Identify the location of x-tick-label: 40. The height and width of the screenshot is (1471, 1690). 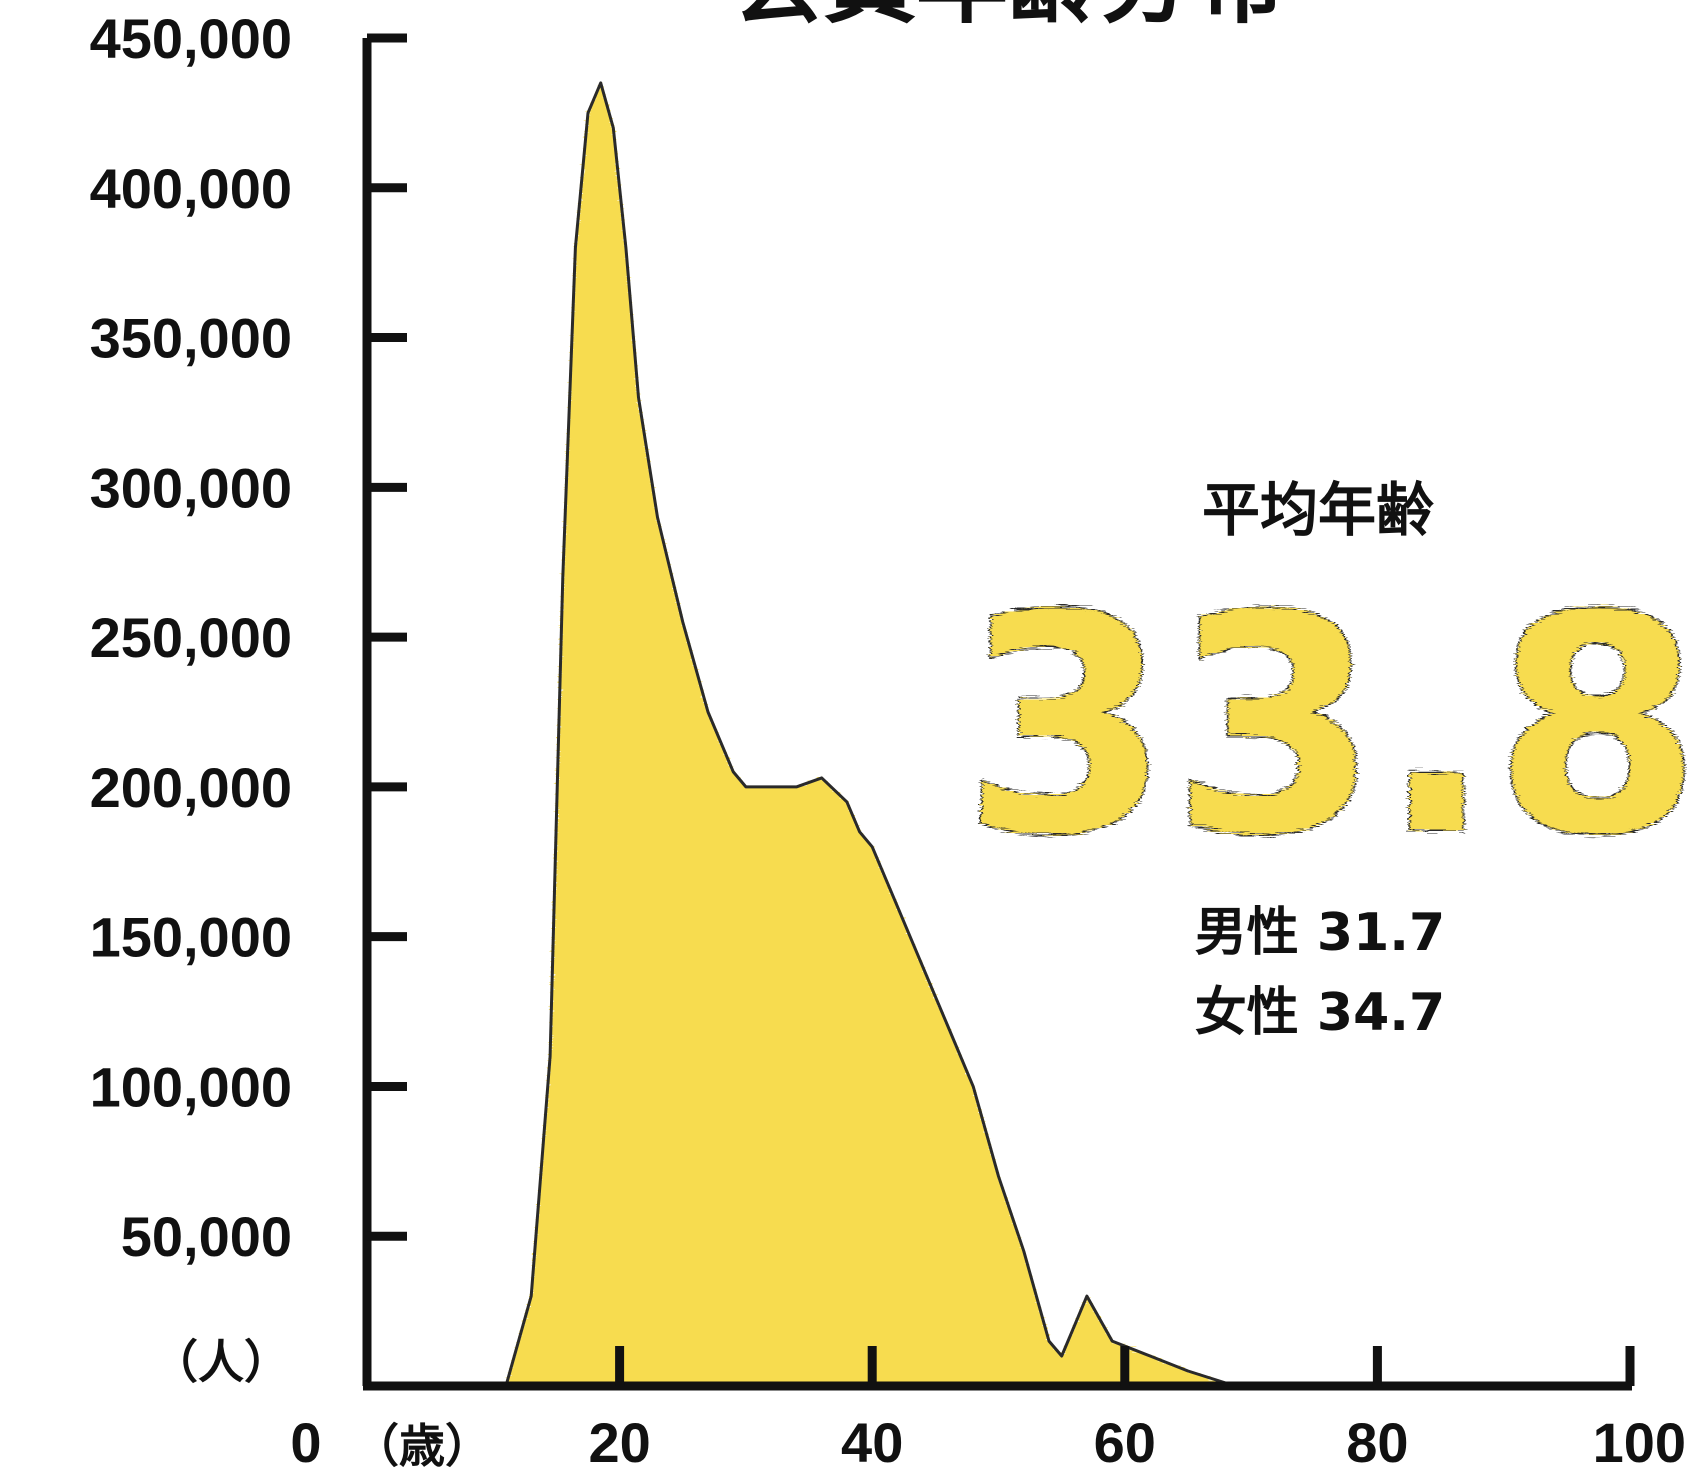
(872, 1441).